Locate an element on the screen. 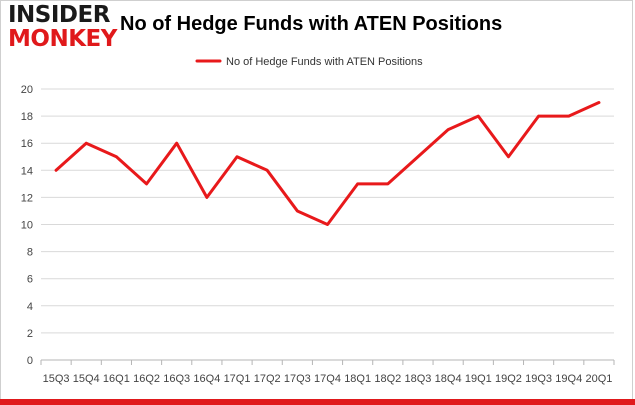  y-tick-label: 16 is located at coordinates (27, 144).